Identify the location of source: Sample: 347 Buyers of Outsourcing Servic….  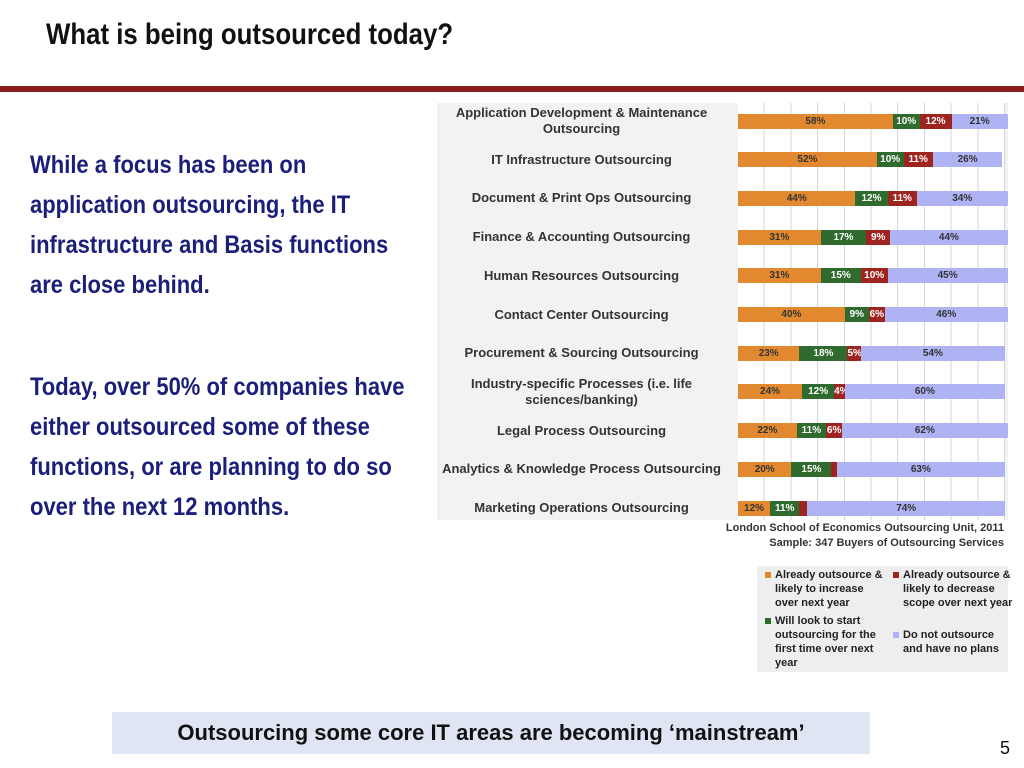
(886, 543).